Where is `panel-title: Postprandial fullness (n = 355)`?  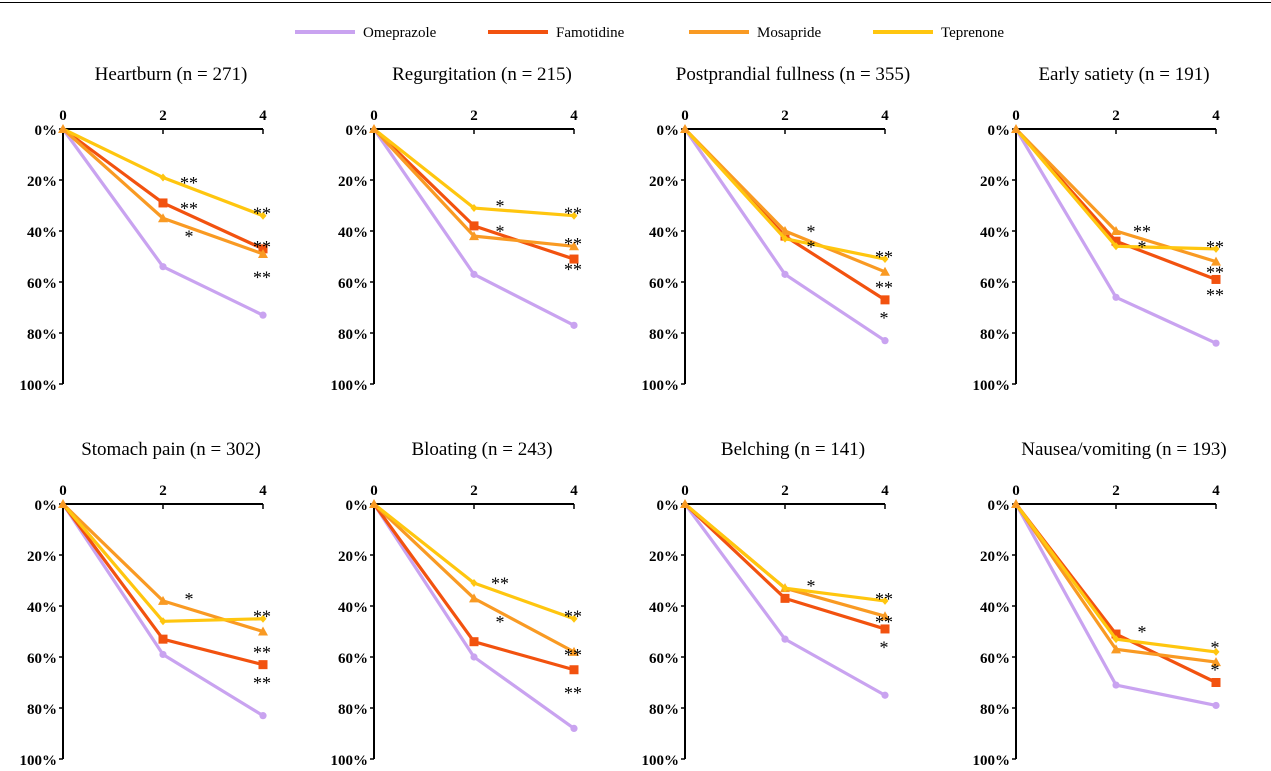
panel-title: Postprandial fullness (n = 355) is located at coordinates (793, 74).